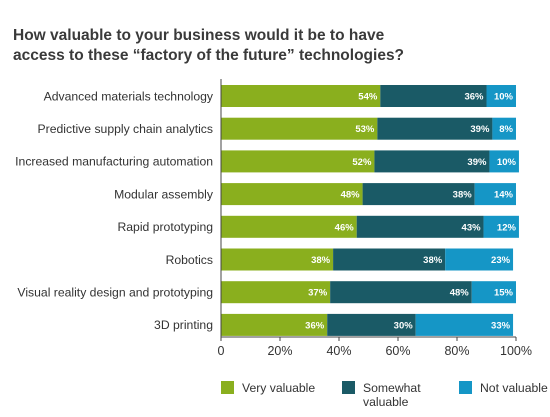 This screenshot has height=417, width=550. What do you see at coordinates (129, 96) in the screenshot?
I see `category-label: Advanced materials technology` at bounding box center [129, 96].